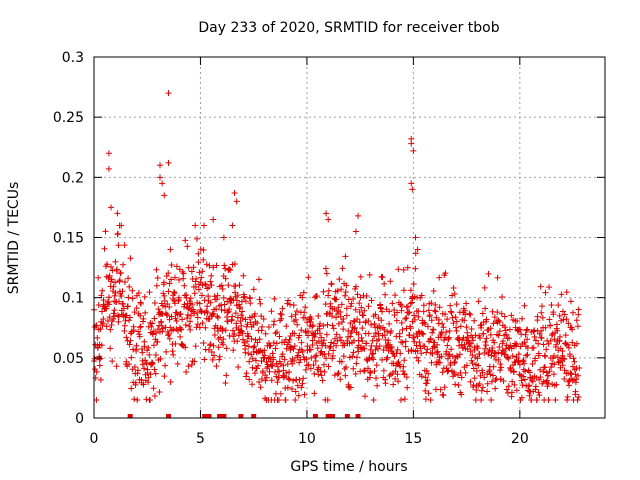 This screenshot has width=640, height=480. I want to click on y-tick-label: 0.1, so click(73, 299).